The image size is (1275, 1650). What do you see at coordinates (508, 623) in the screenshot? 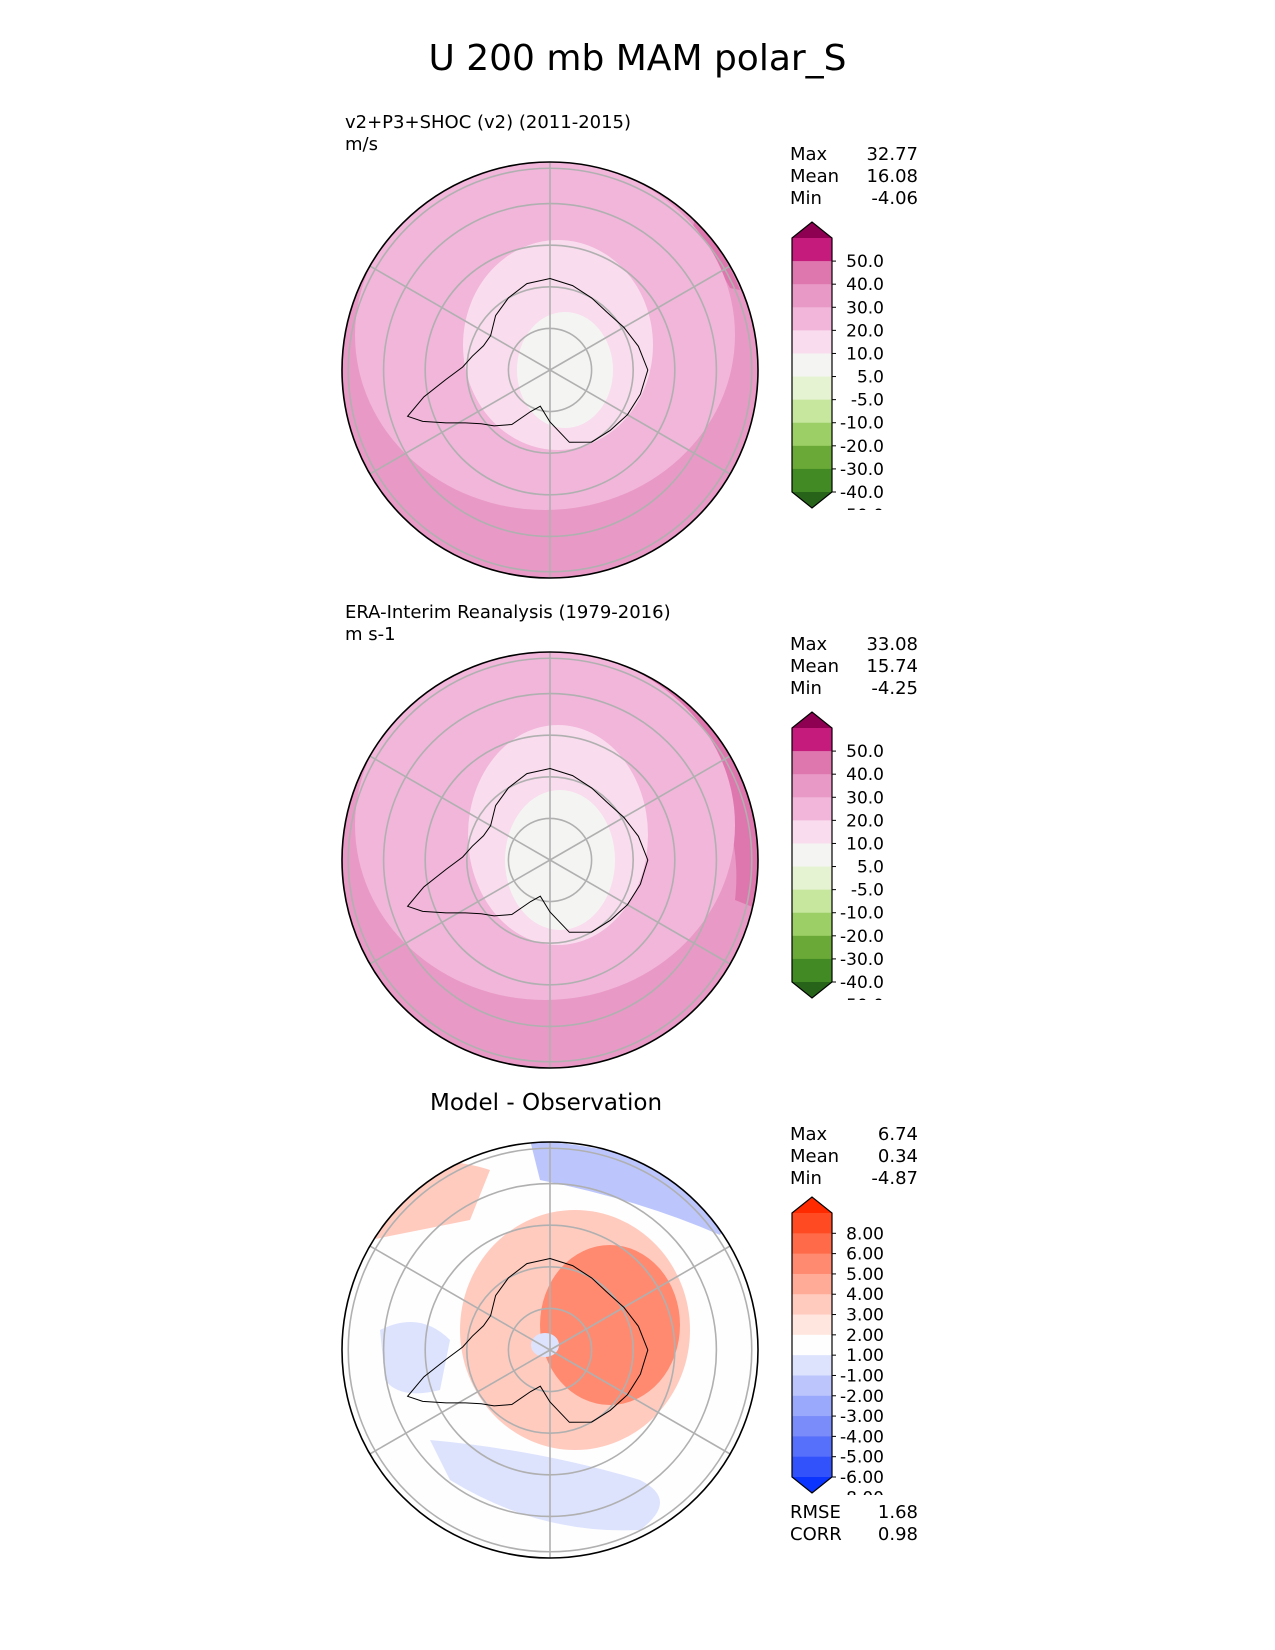
I see `panel-title: ERA-Interim Reanalysis (1979-2016) m s-1` at bounding box center [508, 623].